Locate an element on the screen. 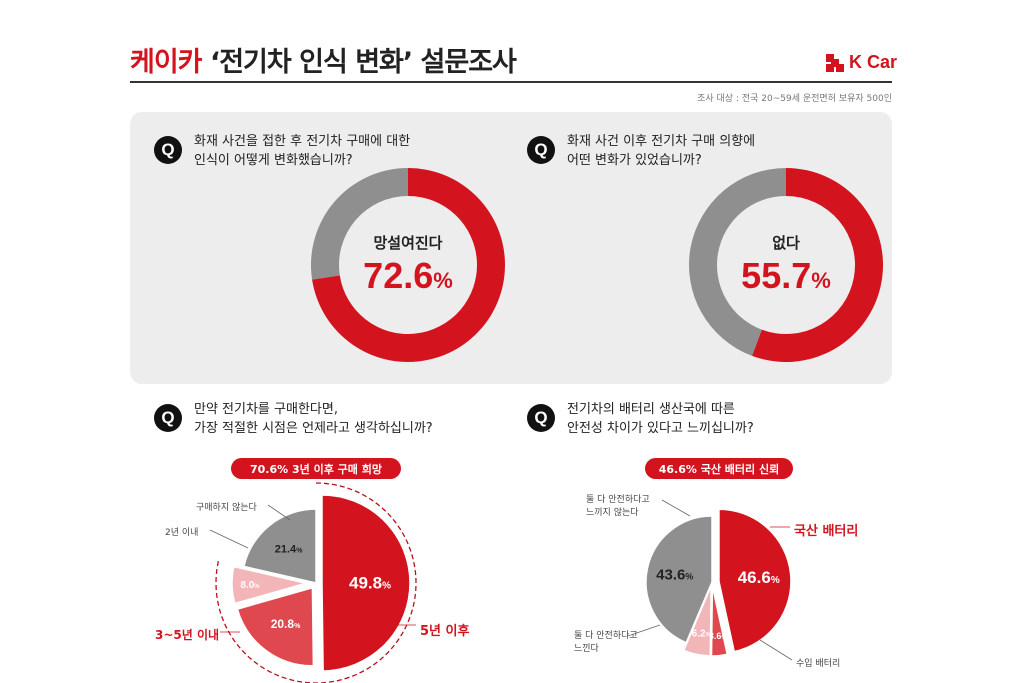 The height and width of the screenshot is (683, 1024). question-1-text: 화재 사건을 접한 후 전기차 구매에 대한 인식이 어떻게 변화했습니까? is located at coordinates (302, 151).